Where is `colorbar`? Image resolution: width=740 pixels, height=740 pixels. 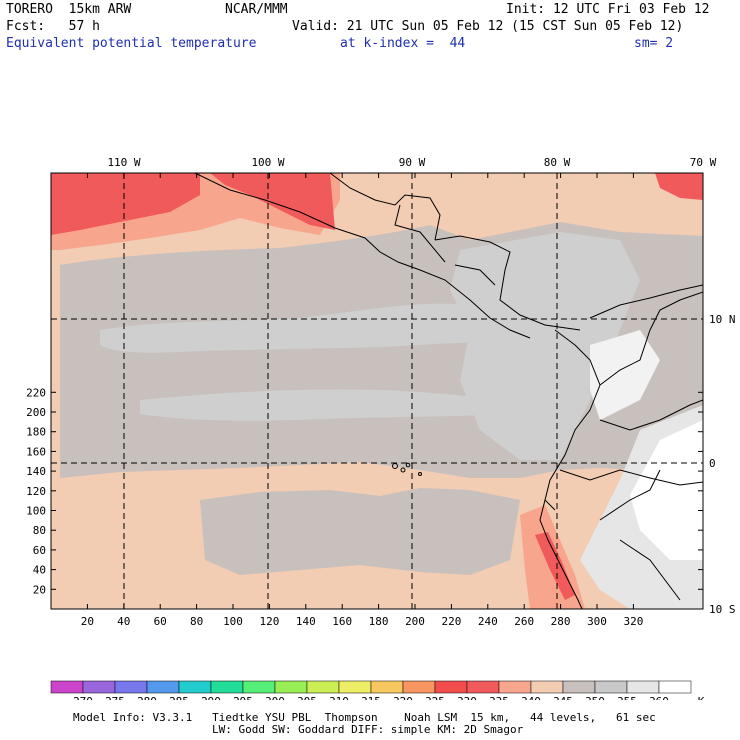 colorbar is located at coordinates (371, 687).